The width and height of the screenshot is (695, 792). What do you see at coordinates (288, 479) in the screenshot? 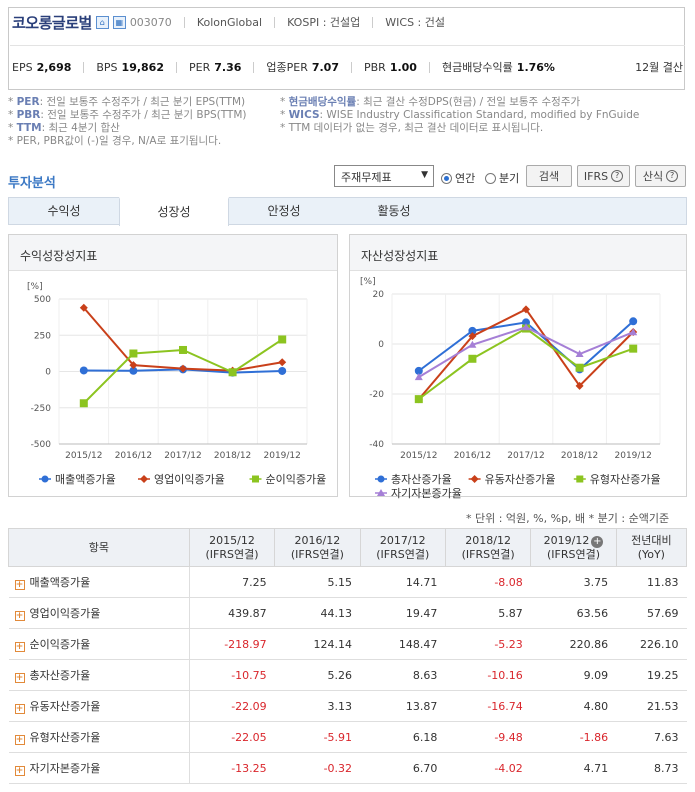
I see `legend-item: 순이익증가율` at bounding box center [288, 479].